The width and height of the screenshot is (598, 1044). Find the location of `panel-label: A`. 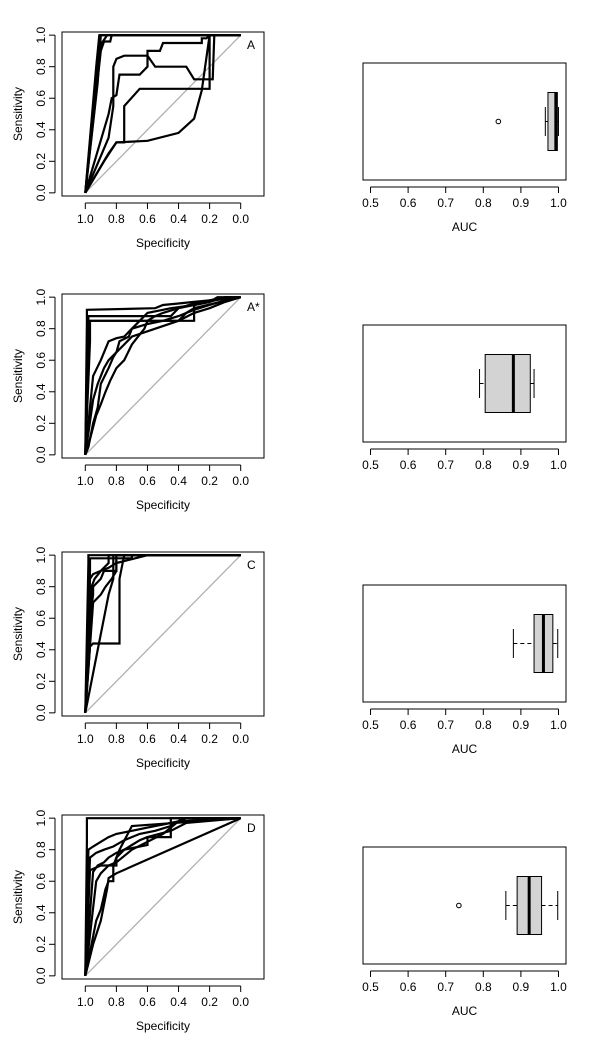

panel-label: A is located at coordinates (251, 45).